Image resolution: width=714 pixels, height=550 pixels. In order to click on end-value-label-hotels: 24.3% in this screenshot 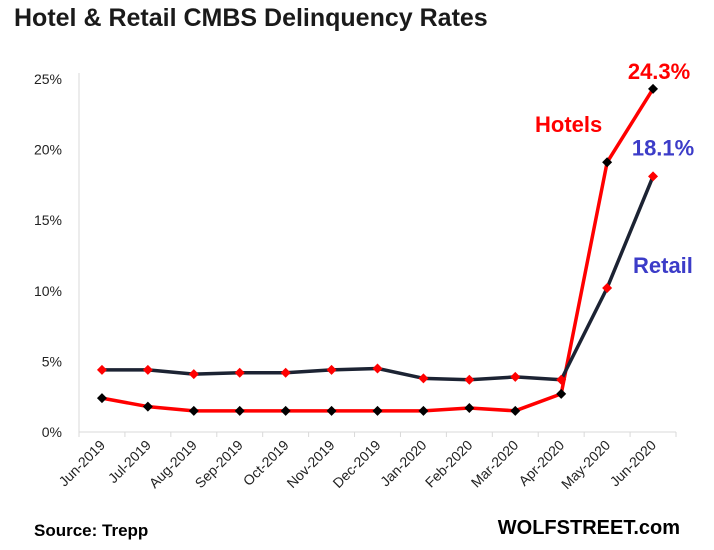, I will do `click(659, 71)`.